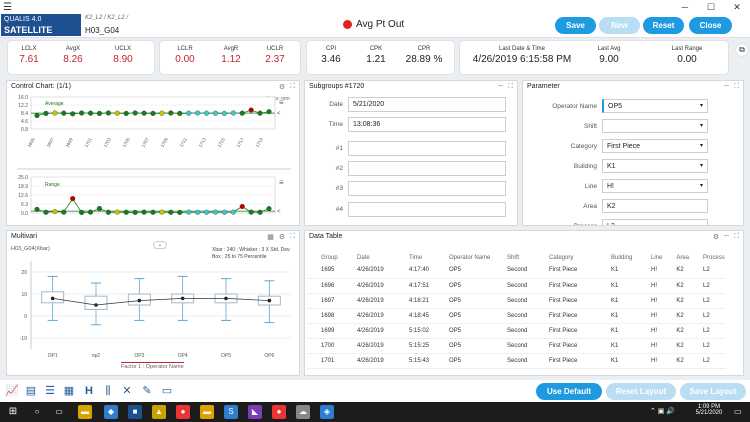 The height and width of the screenshot is (422, 750). What do you see at coordinates (590, 126) in the screenshot?
I see `param-label: Shift` at bounding box center [590, 126].